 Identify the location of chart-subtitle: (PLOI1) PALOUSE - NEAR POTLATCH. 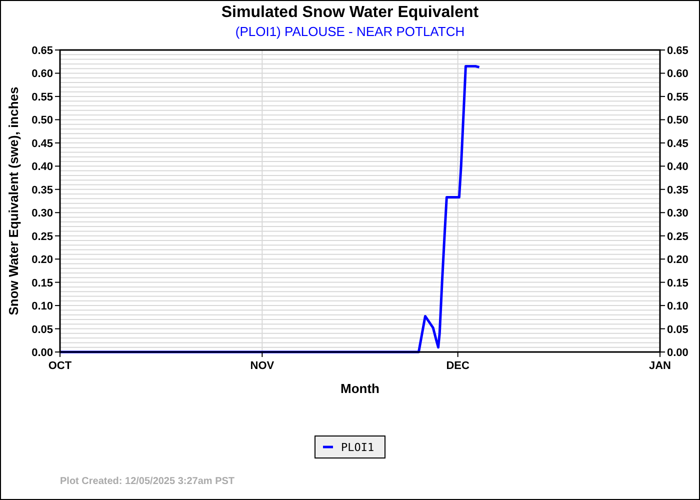
(350, 31).